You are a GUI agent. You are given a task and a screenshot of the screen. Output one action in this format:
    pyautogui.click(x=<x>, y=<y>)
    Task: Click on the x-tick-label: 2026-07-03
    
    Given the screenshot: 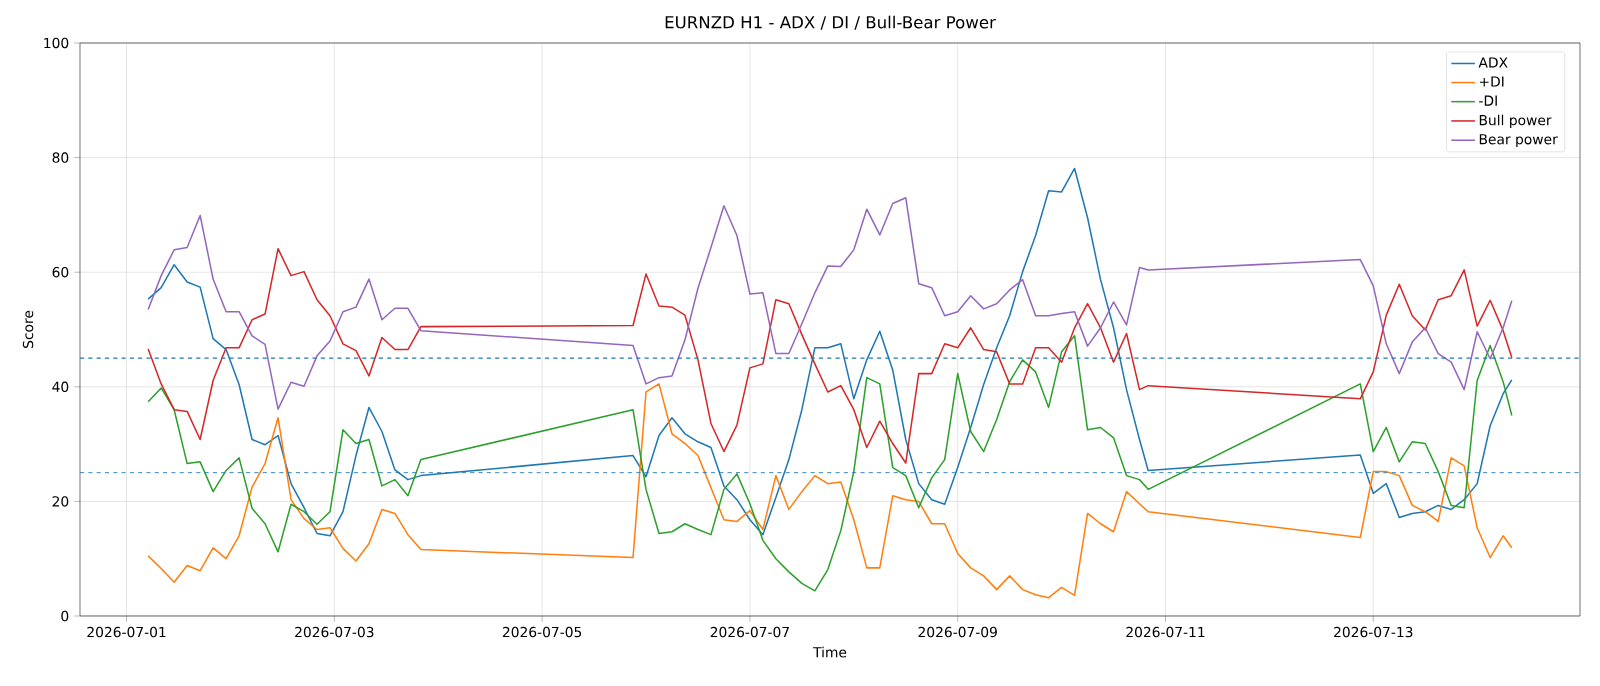 What is the action you would take?
    pyautogui.click(x=334, y=632)
    